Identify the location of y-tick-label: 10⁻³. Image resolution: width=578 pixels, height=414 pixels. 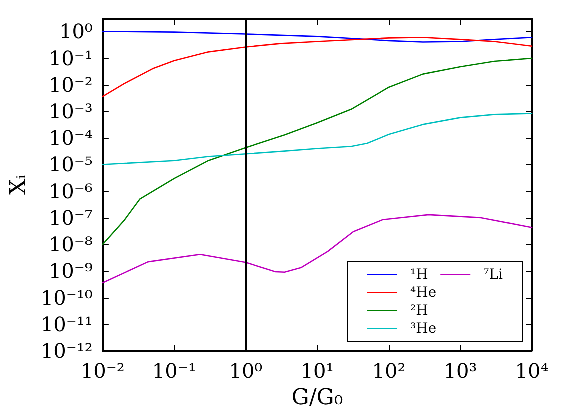
(70, 112).